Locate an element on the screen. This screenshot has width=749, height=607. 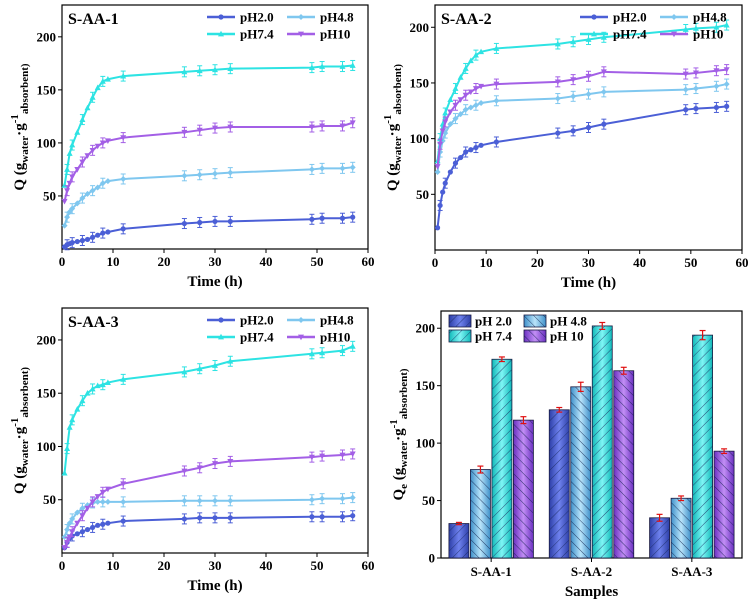
x-tick-label: 20 is located at coordinates (164, 565).